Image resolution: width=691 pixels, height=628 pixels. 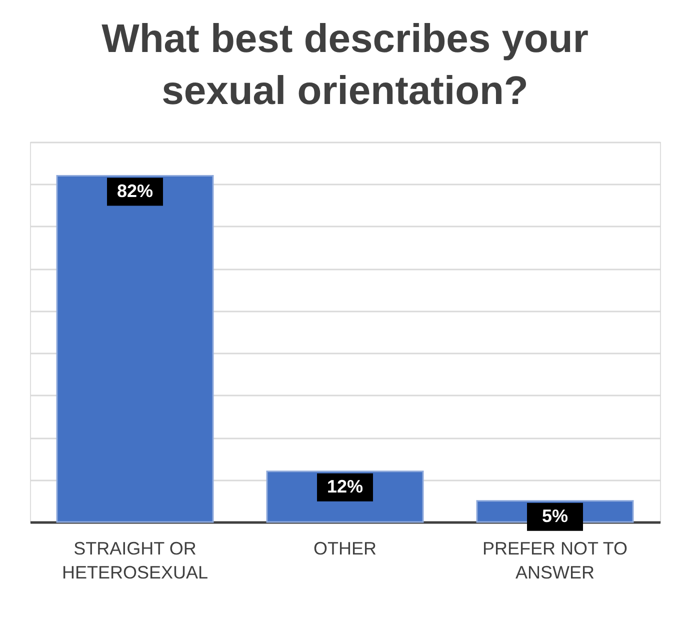 I want to click on x-tick-label: STRAIGHT OR HETEROSEXUAL, so click(x=135, y=560).